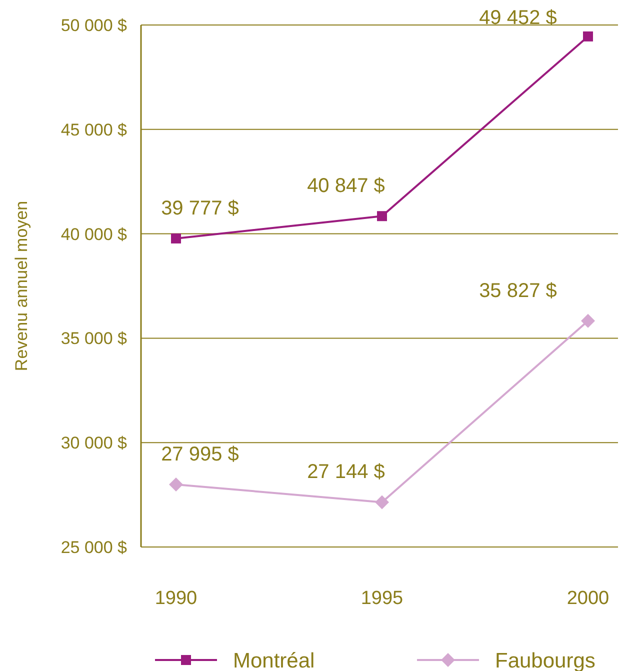 This screenshot has width=621, height=671. I want to click on y-tick-label: 25 000 $, so click(94, 547).